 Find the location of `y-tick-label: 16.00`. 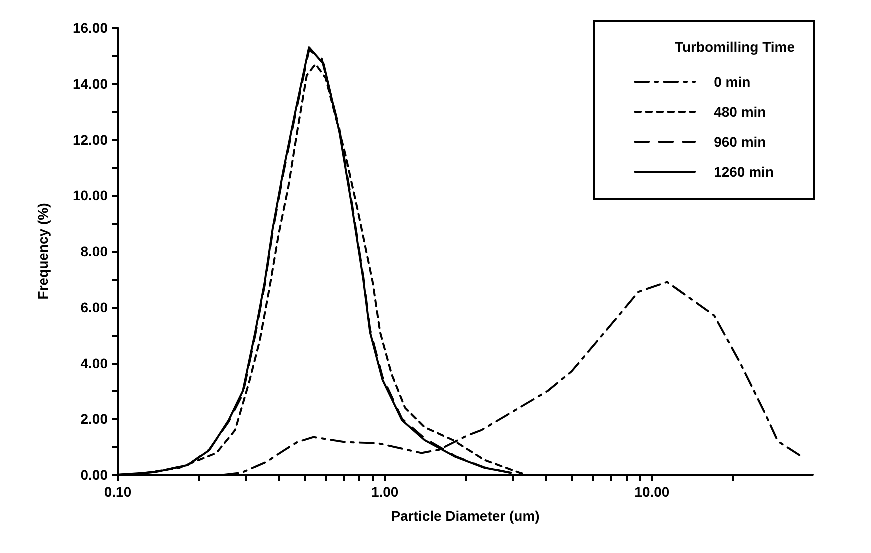

y-tick-label: 16.00 is located at coordinates (90, 28).